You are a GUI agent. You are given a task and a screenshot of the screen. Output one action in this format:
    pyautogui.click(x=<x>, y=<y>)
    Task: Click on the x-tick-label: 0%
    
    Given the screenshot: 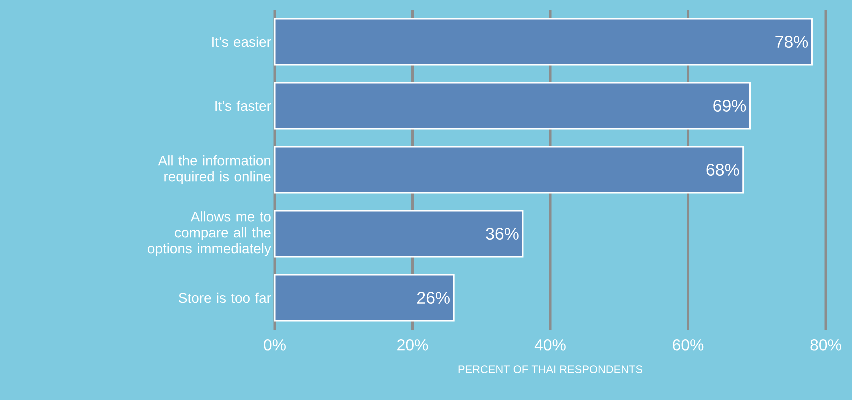 What is the action you would take?
    pyautogui.click(x=275, y=345)
    